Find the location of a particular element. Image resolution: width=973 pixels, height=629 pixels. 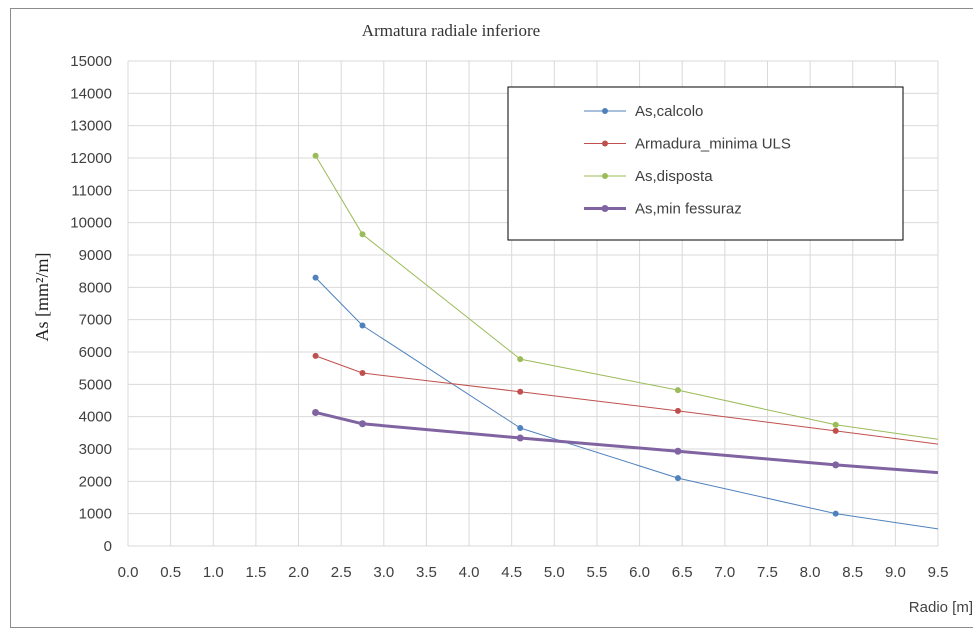

y-tick-label: 10000 is located at coordinates (91, 223).